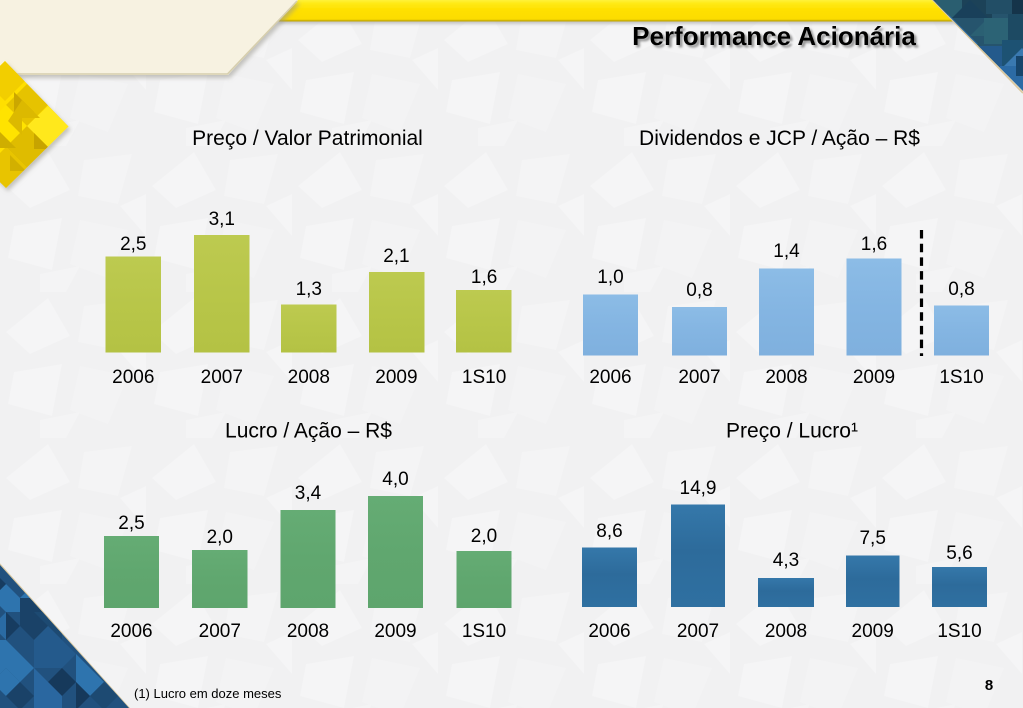 The image size is (1023, 708). What do you see at coordinates (774, 36) in the screenshot?
I see `svg-text: Performance Acionária` at bounding box center [774, 36].